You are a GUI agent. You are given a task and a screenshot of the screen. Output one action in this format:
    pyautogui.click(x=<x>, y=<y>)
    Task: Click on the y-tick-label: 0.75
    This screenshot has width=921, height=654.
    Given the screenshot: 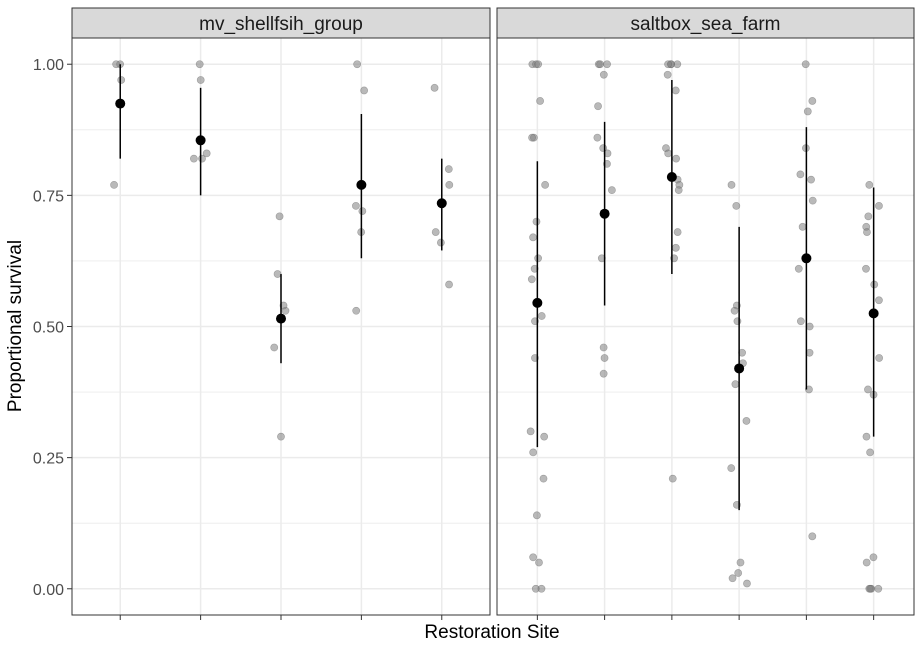 What is the action you would take?
    pyautogui.click(x=48, y=196)
    